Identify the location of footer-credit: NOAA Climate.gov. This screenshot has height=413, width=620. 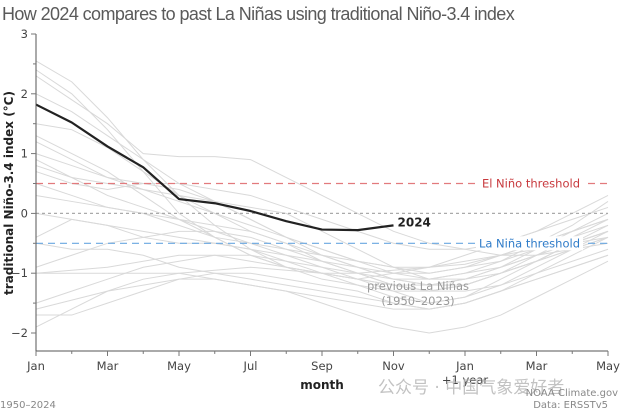
(572, 393).